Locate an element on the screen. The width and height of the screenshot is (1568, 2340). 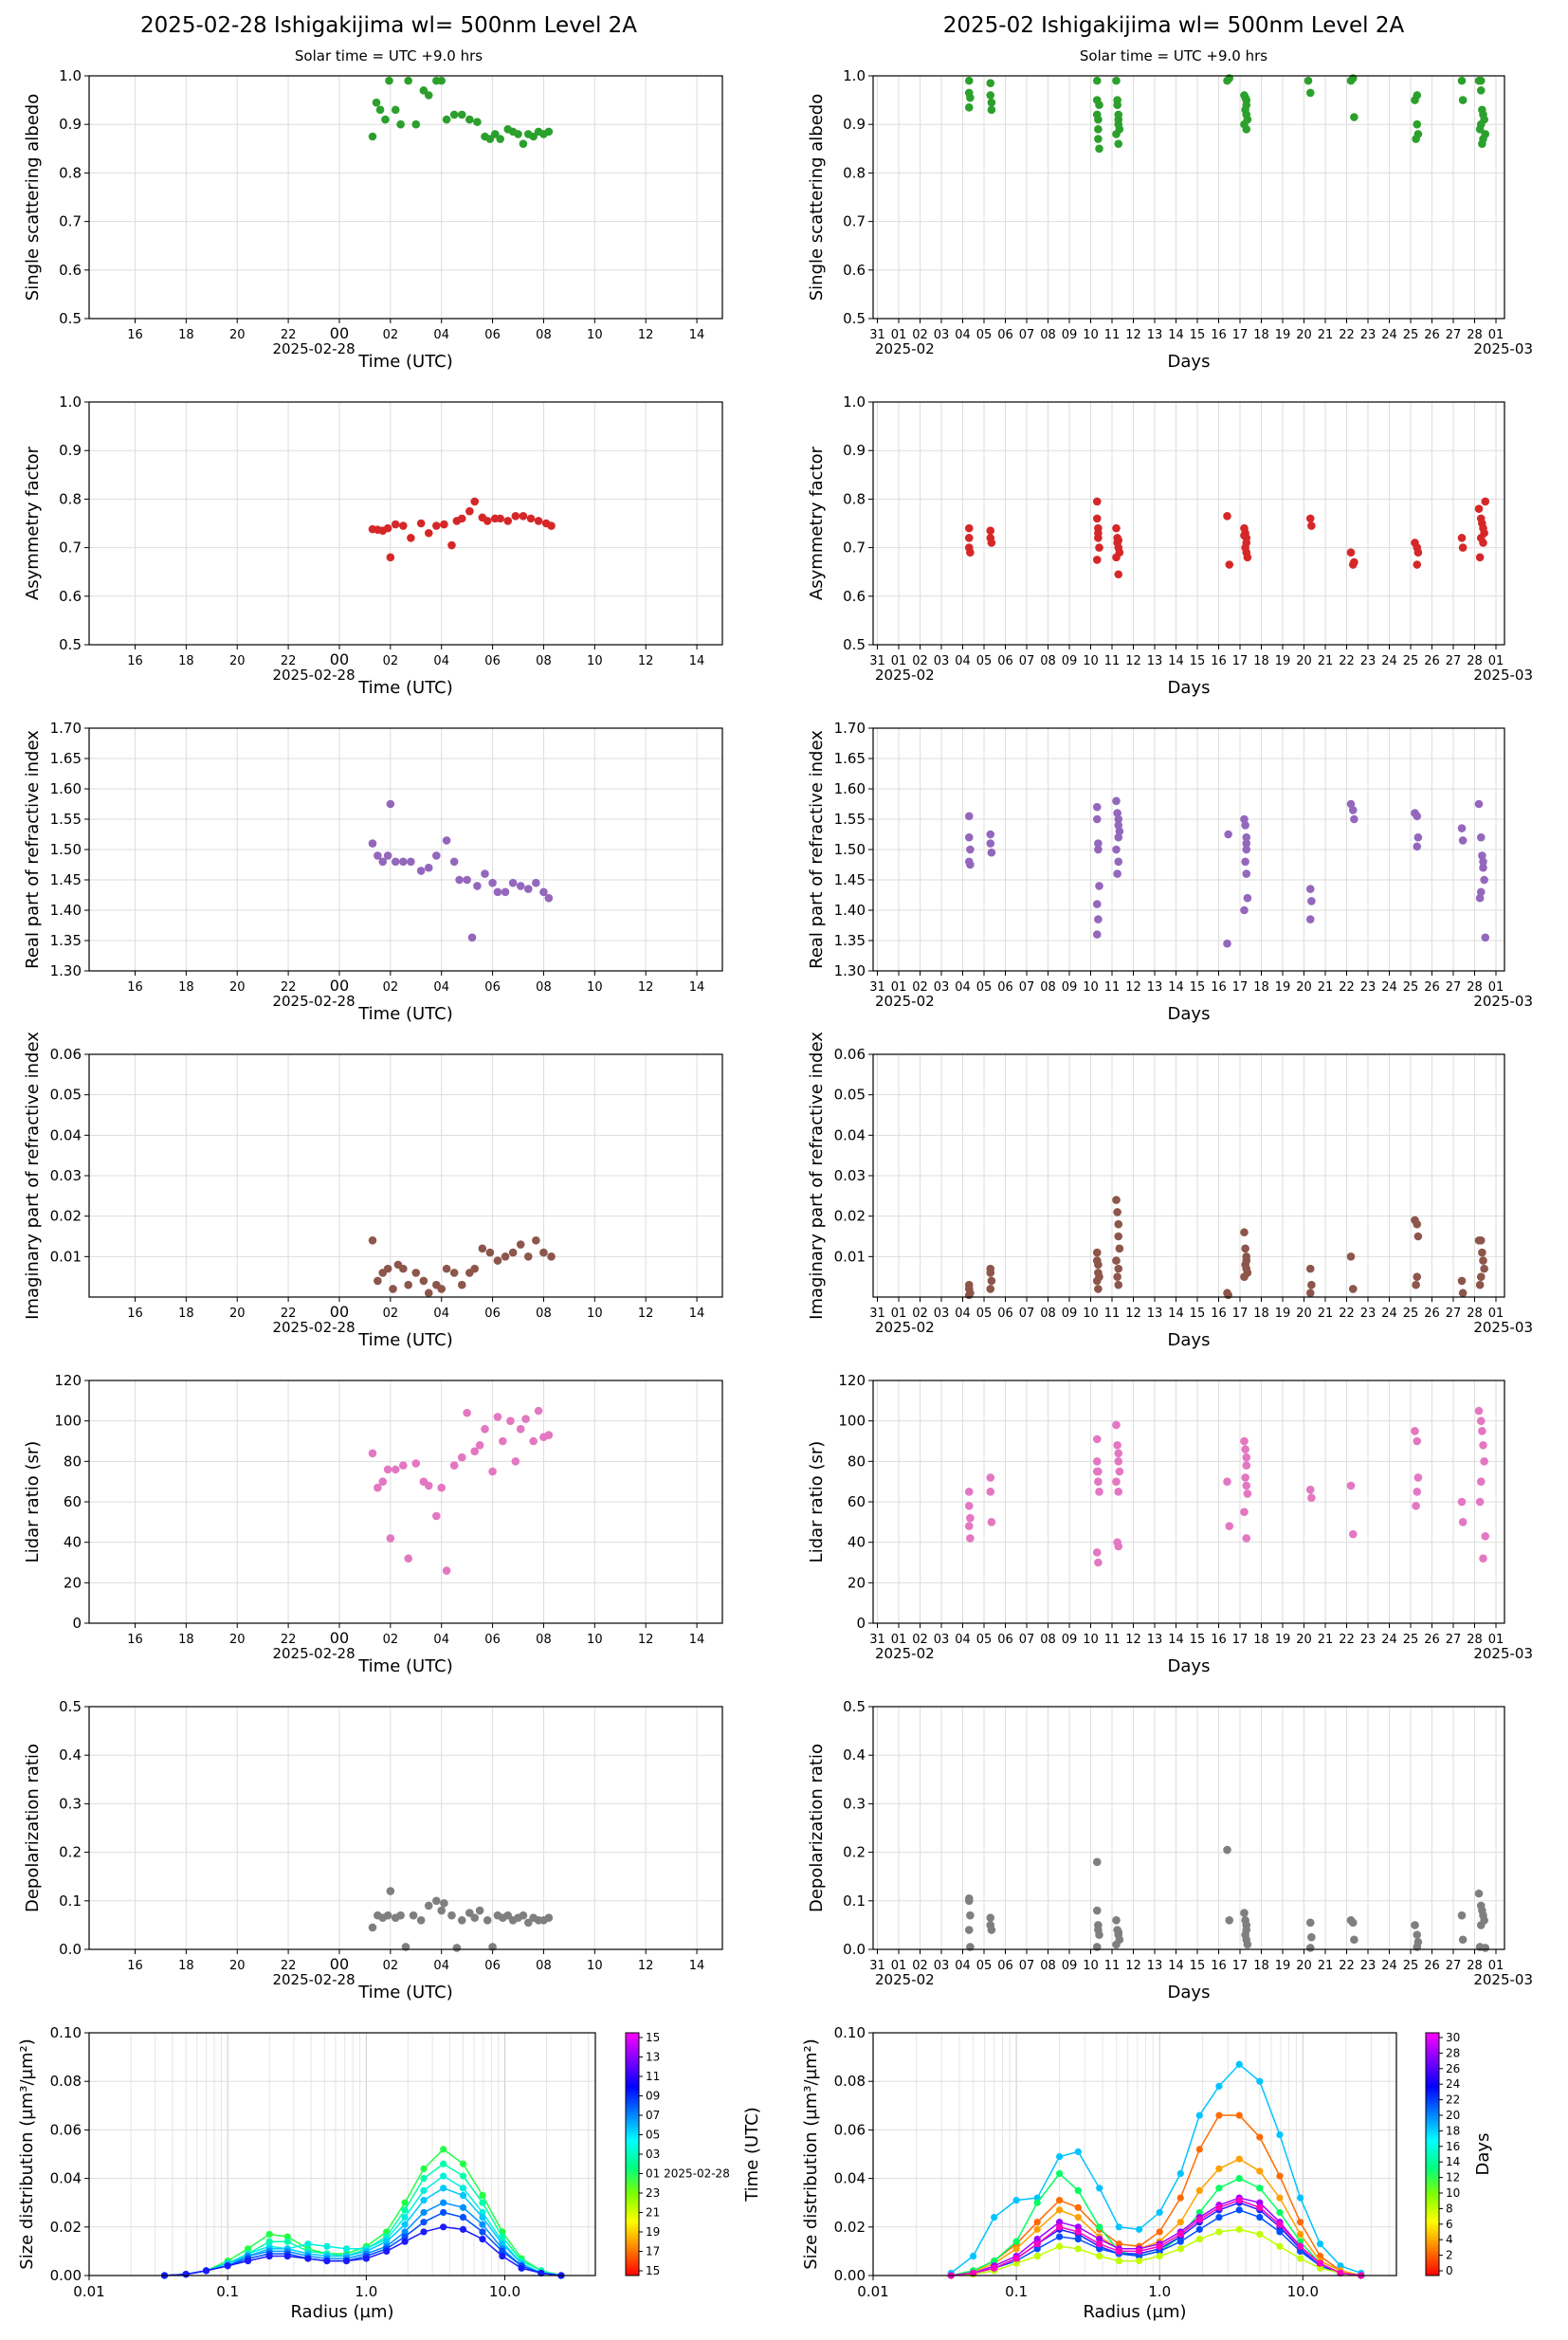
lidar_day-xtick-label: 10 is located at coordinates (595, 1640).